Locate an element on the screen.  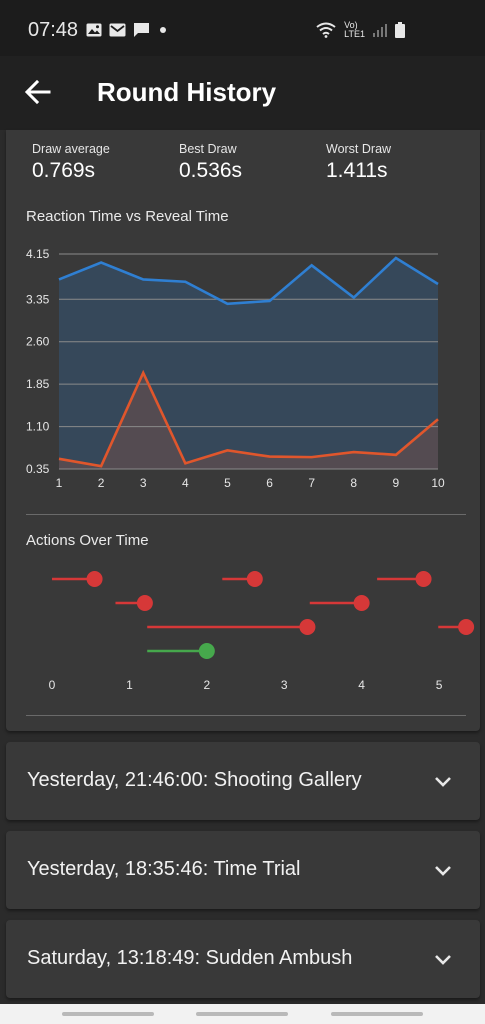
worst-draw-label: Worst Draw is located at coordinates (359, 149).